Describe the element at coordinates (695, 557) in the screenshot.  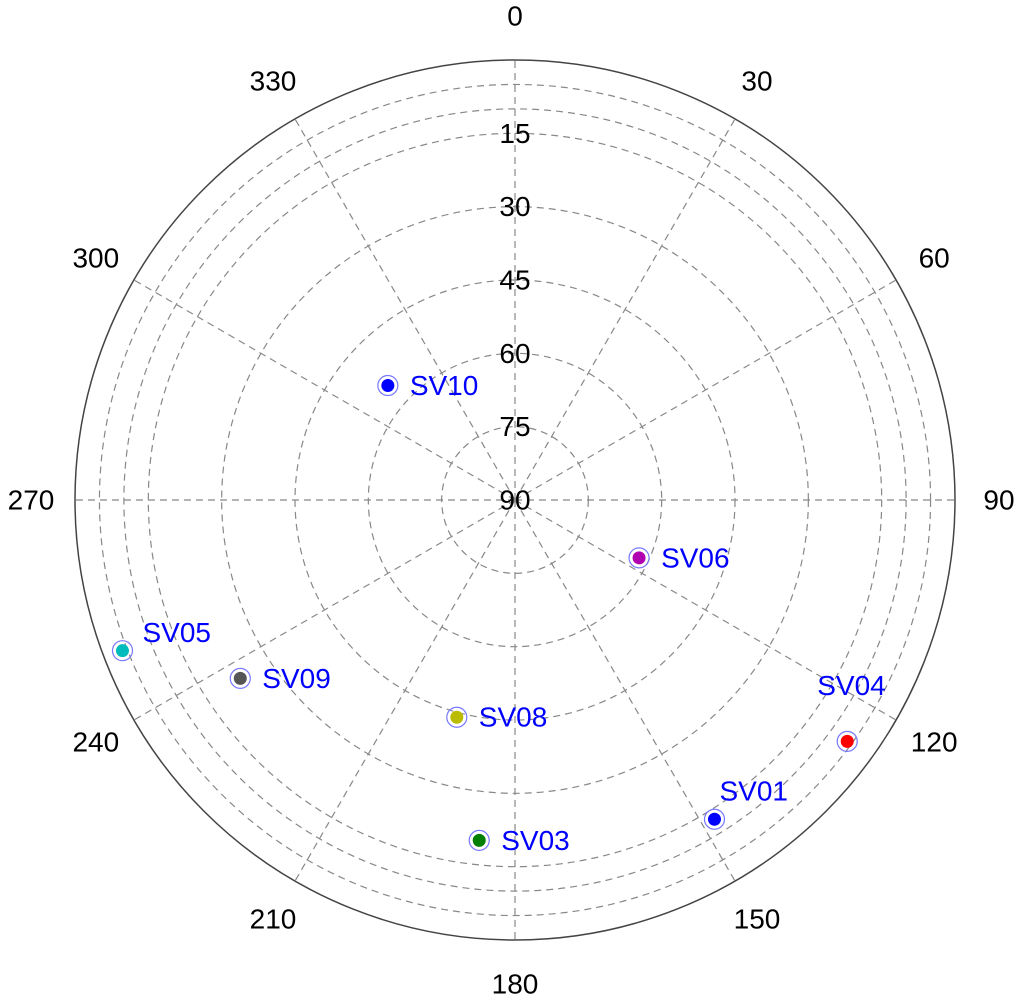
I see `satellite-label: SV06` at that location.